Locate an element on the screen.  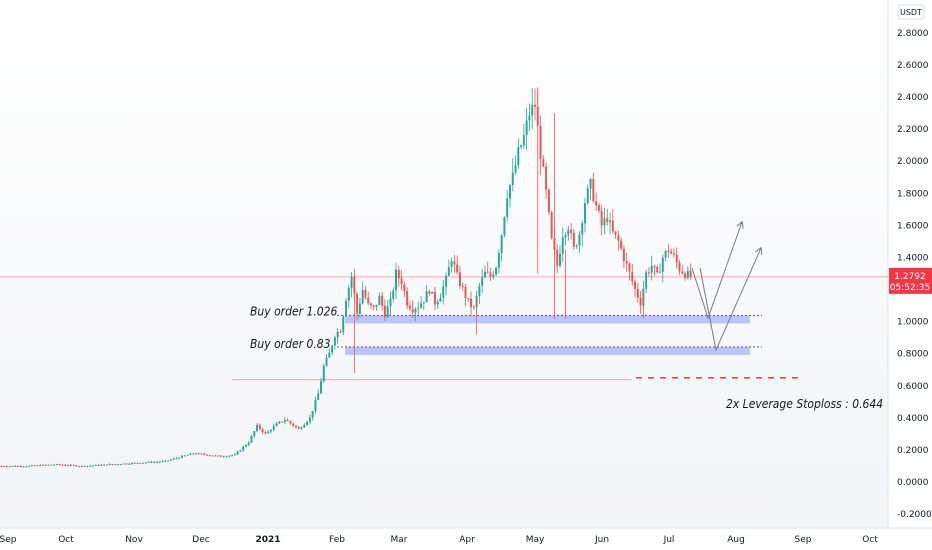
price-tick: 2.0000 is located at coordinates (913, 162).